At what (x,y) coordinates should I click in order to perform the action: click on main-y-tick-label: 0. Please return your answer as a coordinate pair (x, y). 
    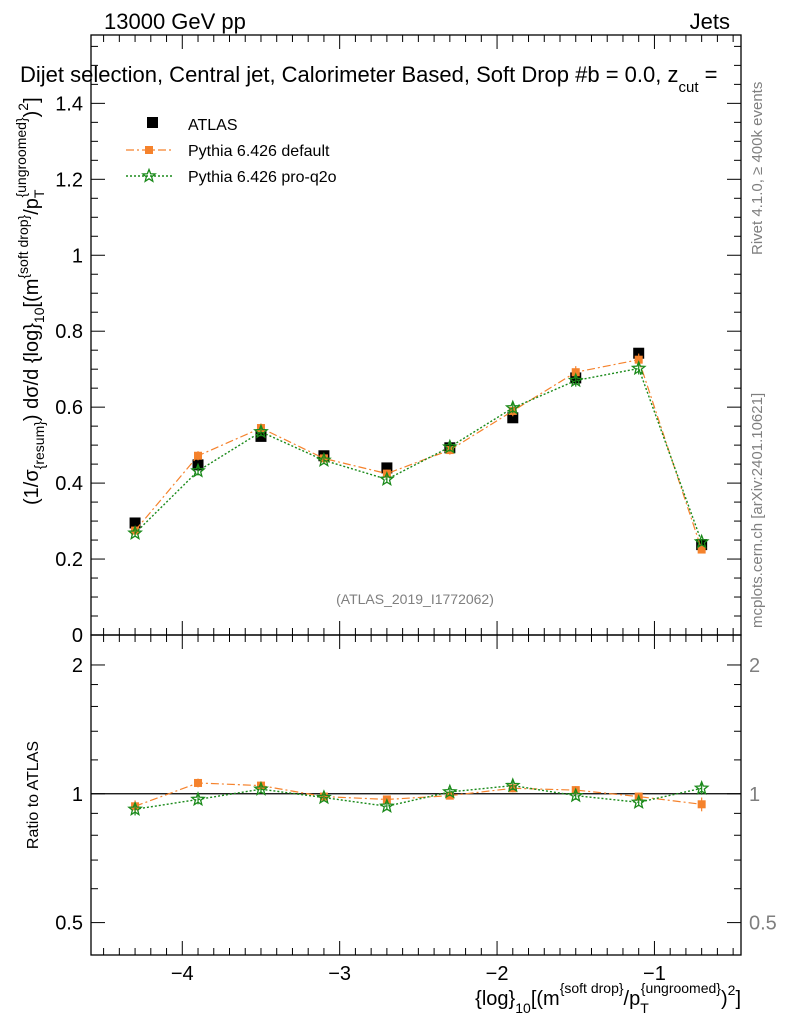
    Looking at the image, I should click on (77, 636).